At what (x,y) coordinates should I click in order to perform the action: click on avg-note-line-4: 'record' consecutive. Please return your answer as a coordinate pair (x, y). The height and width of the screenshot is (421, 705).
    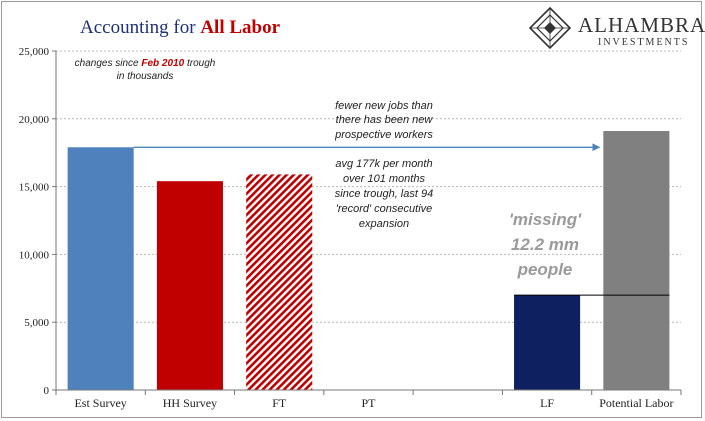
    Looking at the image, I should click on (384, 209).